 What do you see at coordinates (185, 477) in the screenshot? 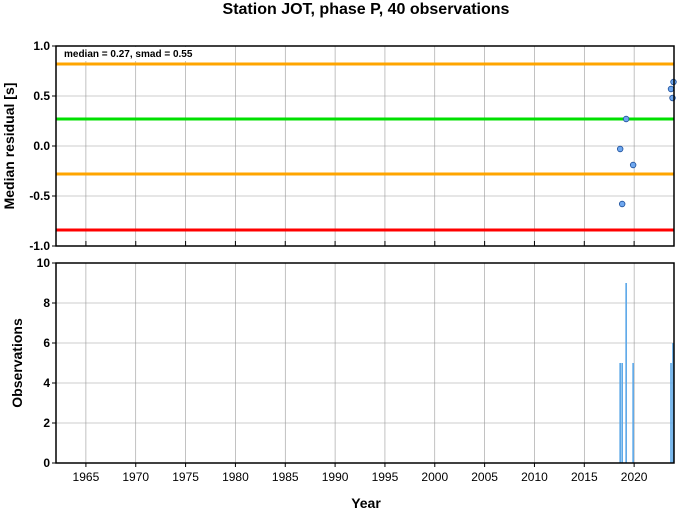
I see `year-tick-label-1975: 1975` at bounding box center [185, 477].